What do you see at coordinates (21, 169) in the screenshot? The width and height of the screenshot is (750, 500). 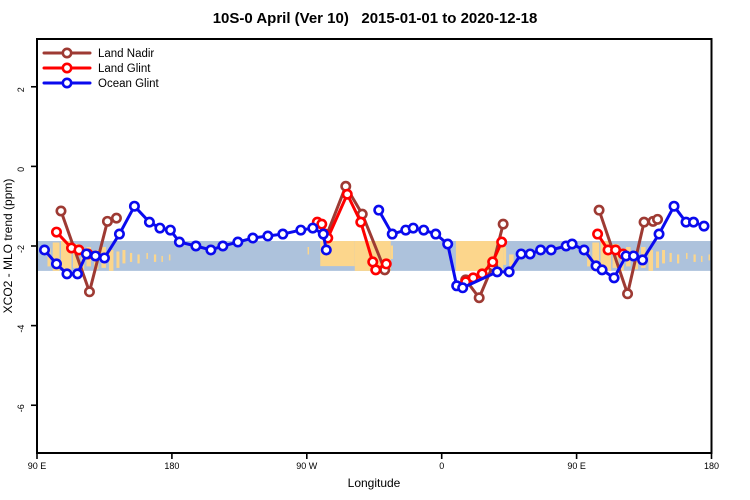 I see `y-tick-label: 0` at bounding box center [21, 169].